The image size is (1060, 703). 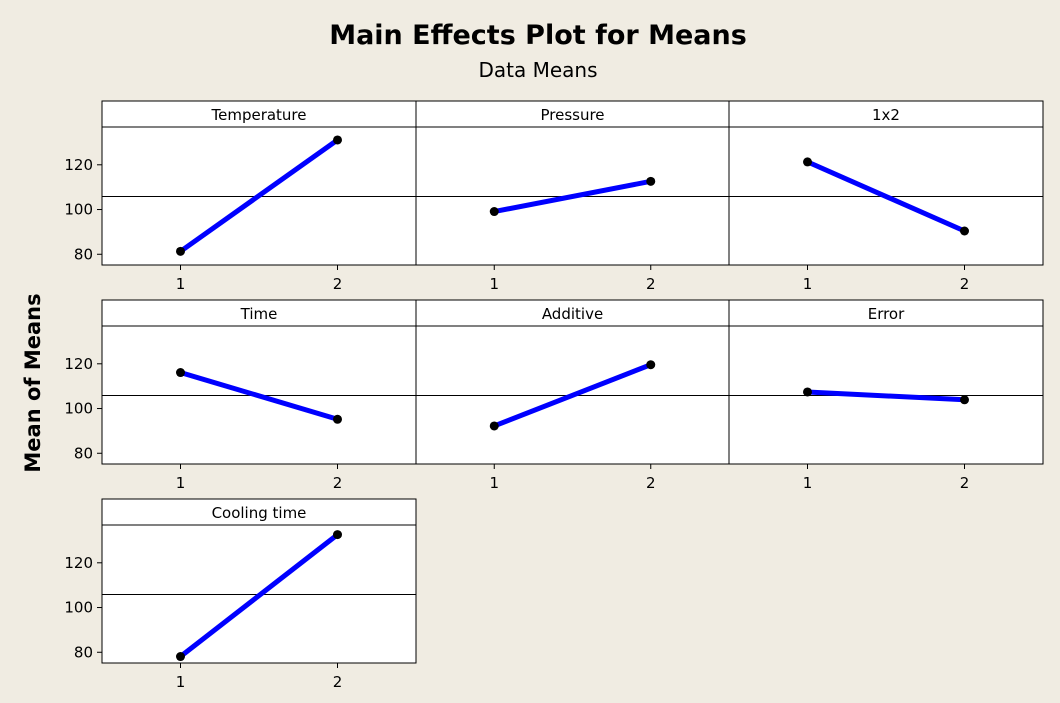 I want to click on panel-title: Temperature, so click(x=258, y=115).